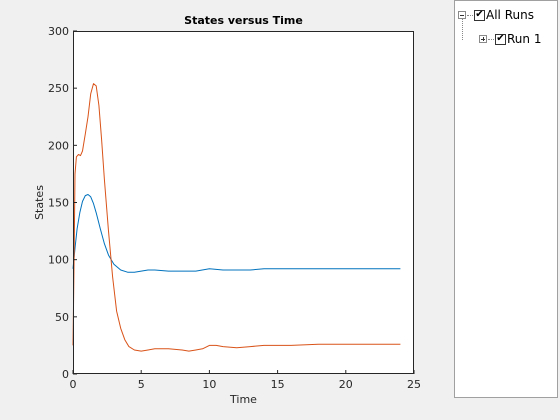 This screenshot has width=560, height=420. What do you see at coordinates (479, 15) in the screenshot?
I see `all-runs-checkbox: ✔` at bounding box center [479, 15].